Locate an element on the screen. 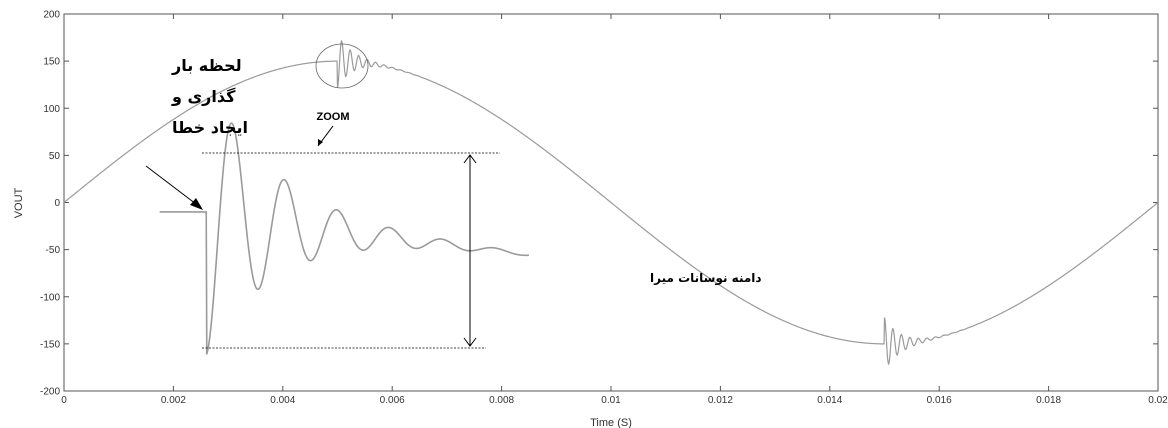 The width and height of the screenshot is (1168, 428). y-tick-label: -200 is located at coordinates (50, 392).